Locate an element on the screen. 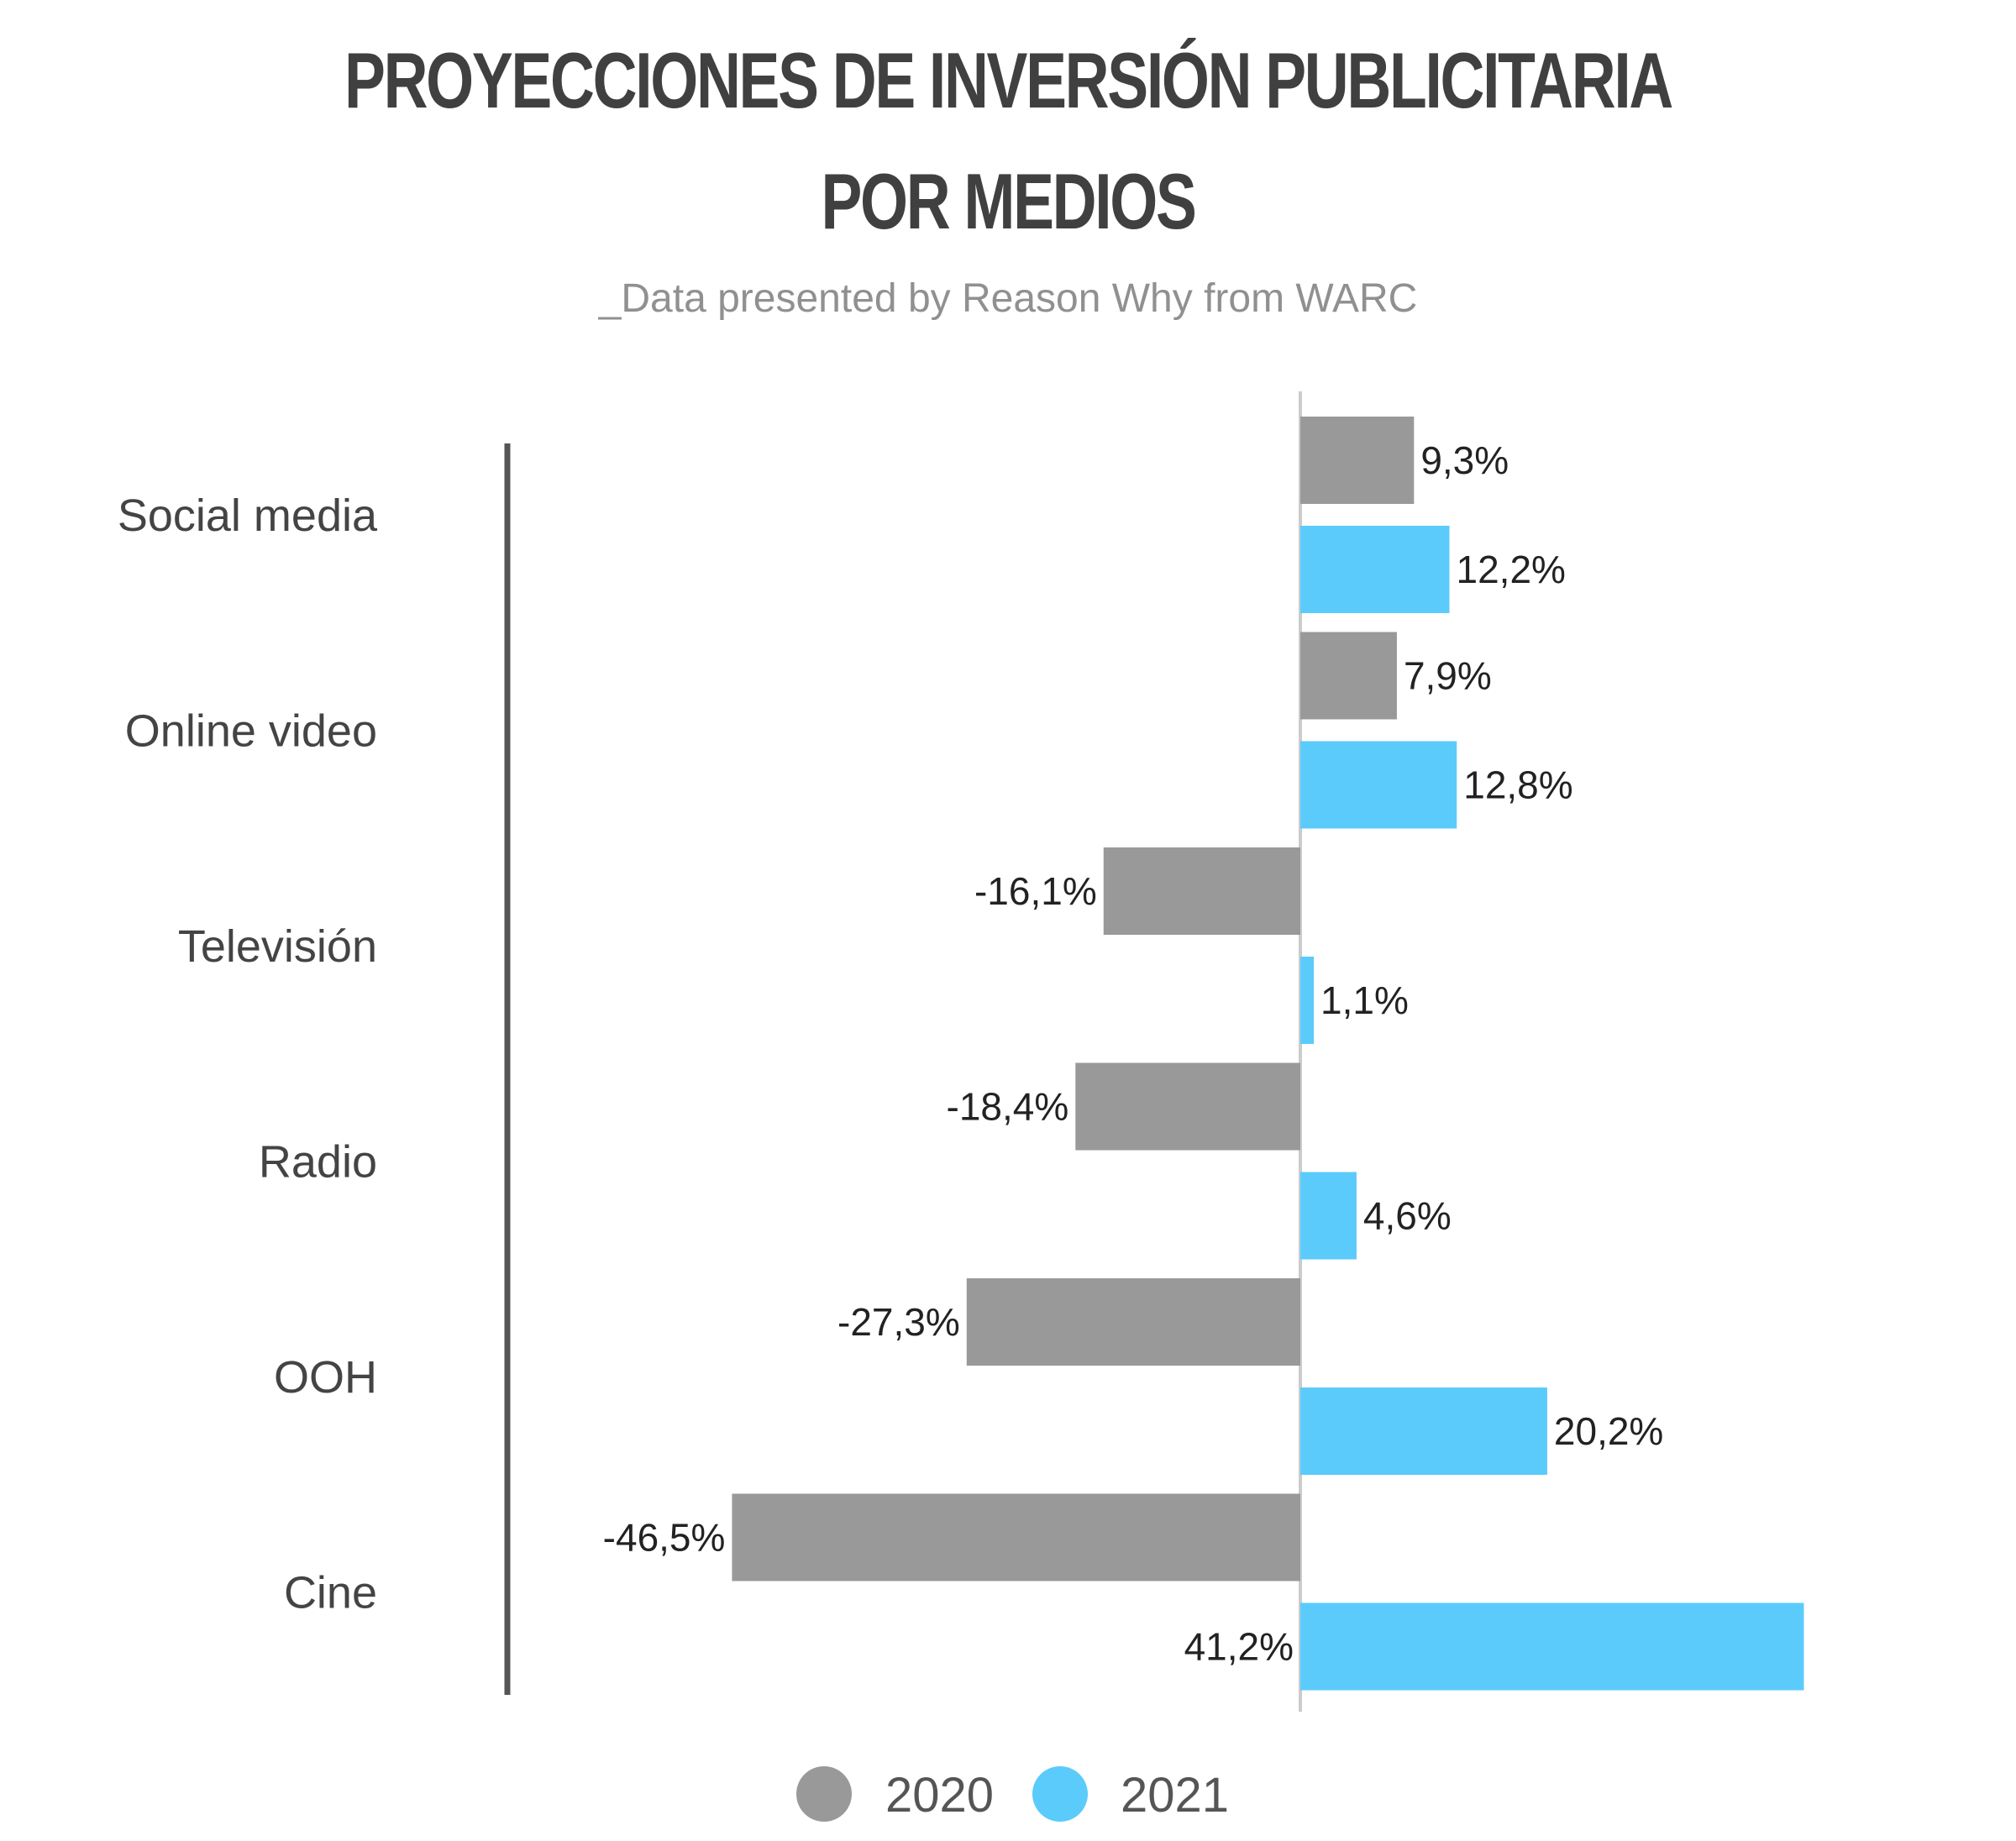  value-label: -18,4% is located at coordinates (1008, 1107).